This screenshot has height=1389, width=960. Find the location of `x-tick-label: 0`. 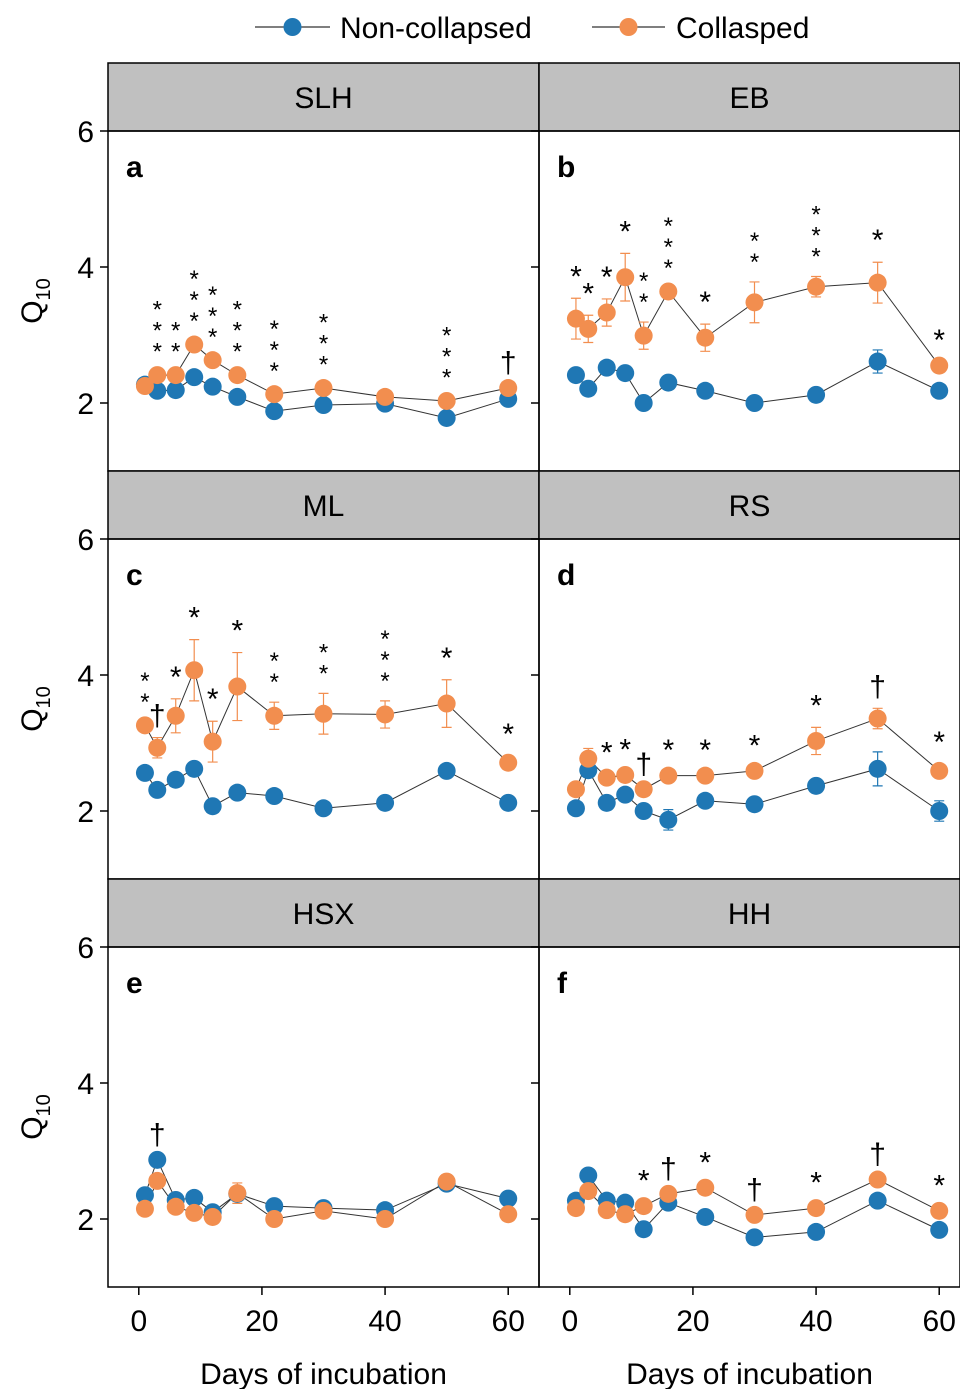

x-tick-label: 0 is located at coordinates (569, 1321).